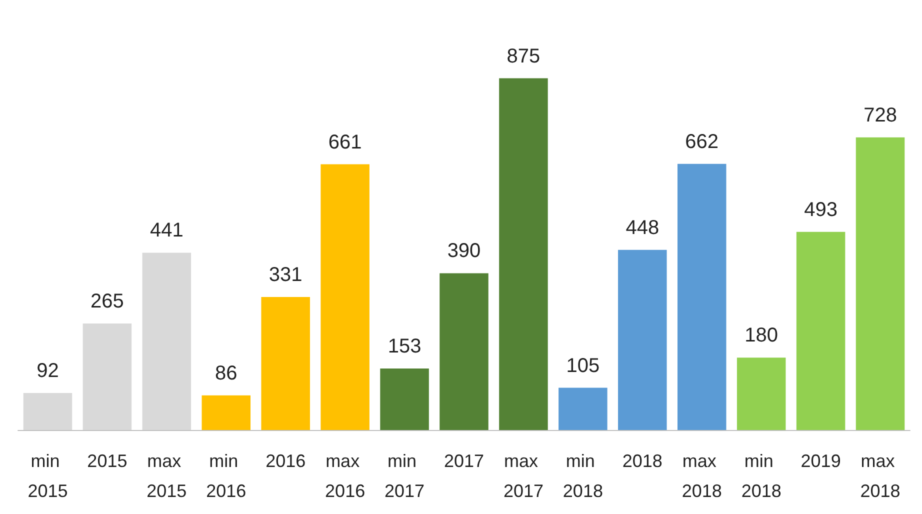 The width and height of the screenshot is (922, 514). What do you see at coordinates (107, 461) in the screenshot?
I see `x-tick-label: 2015` at bounding box center [107, 461].